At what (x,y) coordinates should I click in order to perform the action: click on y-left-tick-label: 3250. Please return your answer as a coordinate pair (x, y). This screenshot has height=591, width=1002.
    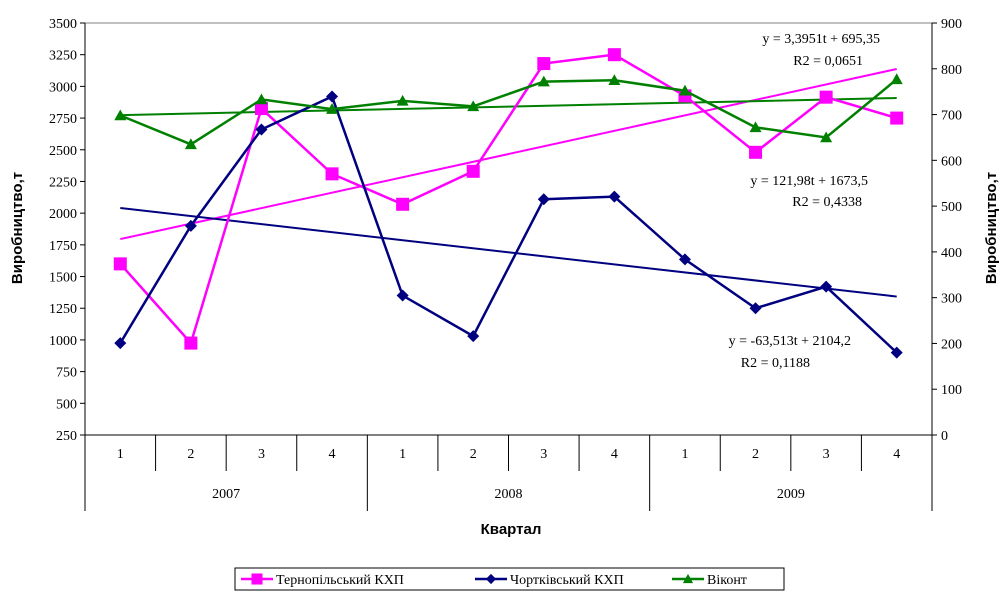
    Looking at the image, I should click on (63, 56).